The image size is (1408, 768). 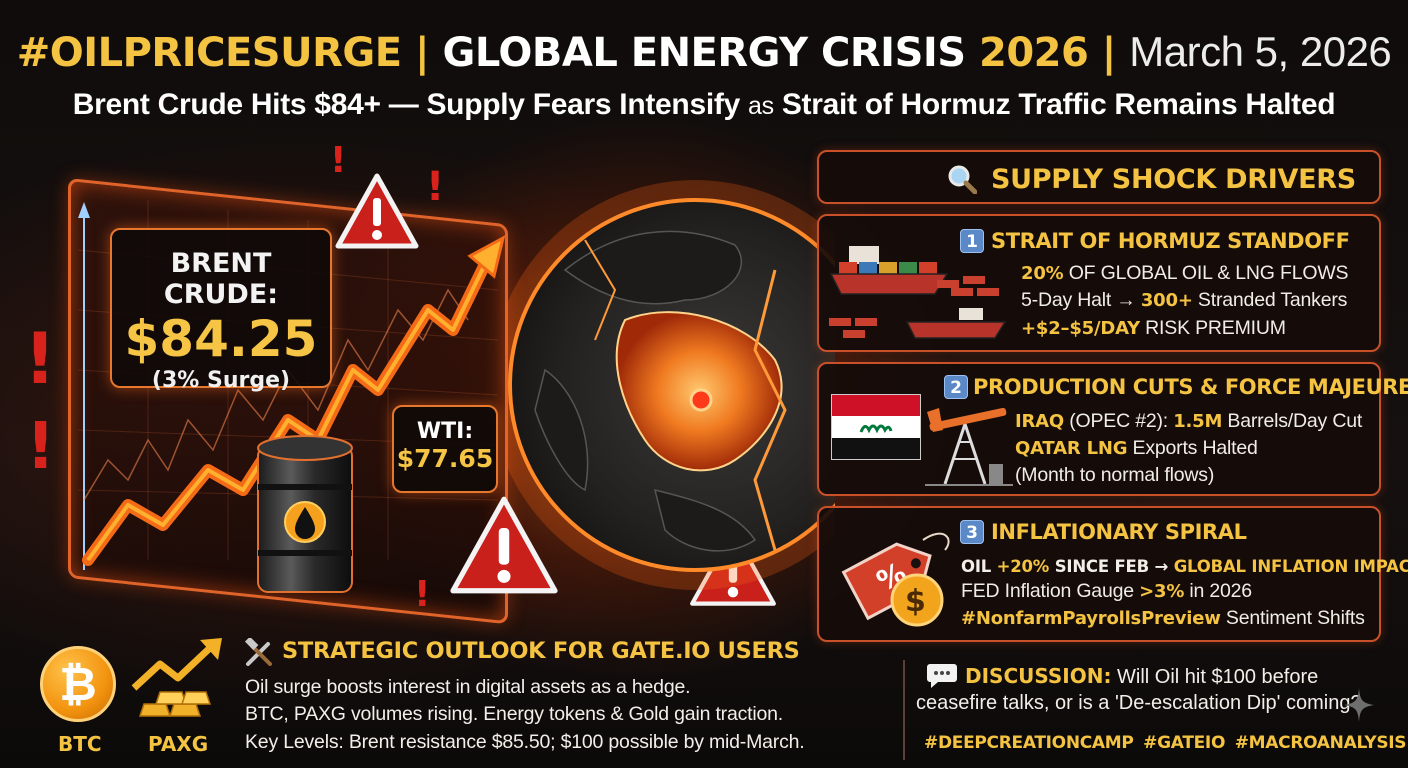 I want to click on card-line: +$2–$5/DAY RISK PREMIUM, so click(x=1153, y=328).